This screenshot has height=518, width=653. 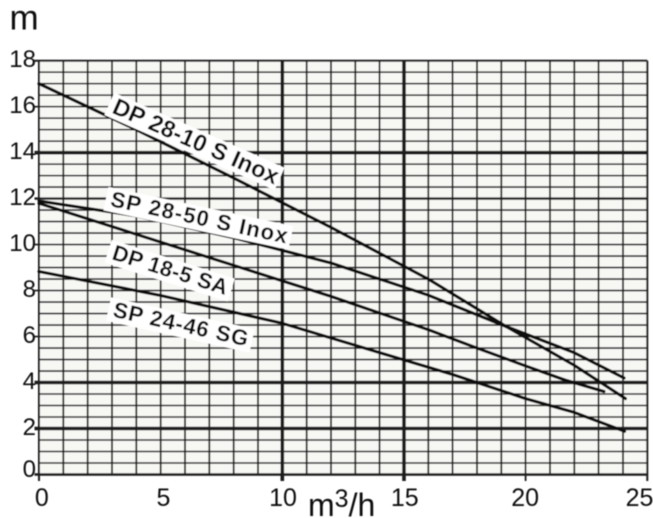 I want to click on svg-text: 8, so click(x=29, y=289).